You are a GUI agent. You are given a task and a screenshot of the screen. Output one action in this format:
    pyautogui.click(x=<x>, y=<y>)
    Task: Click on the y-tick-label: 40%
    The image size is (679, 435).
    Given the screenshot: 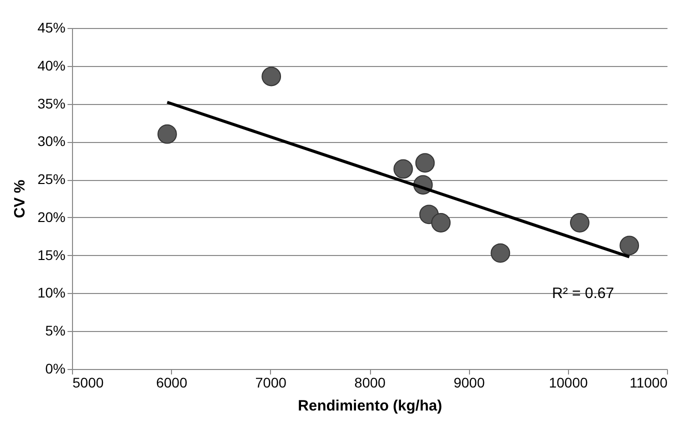 What is the action you would take?
    pyautogui.click(x=51, y=65)
    